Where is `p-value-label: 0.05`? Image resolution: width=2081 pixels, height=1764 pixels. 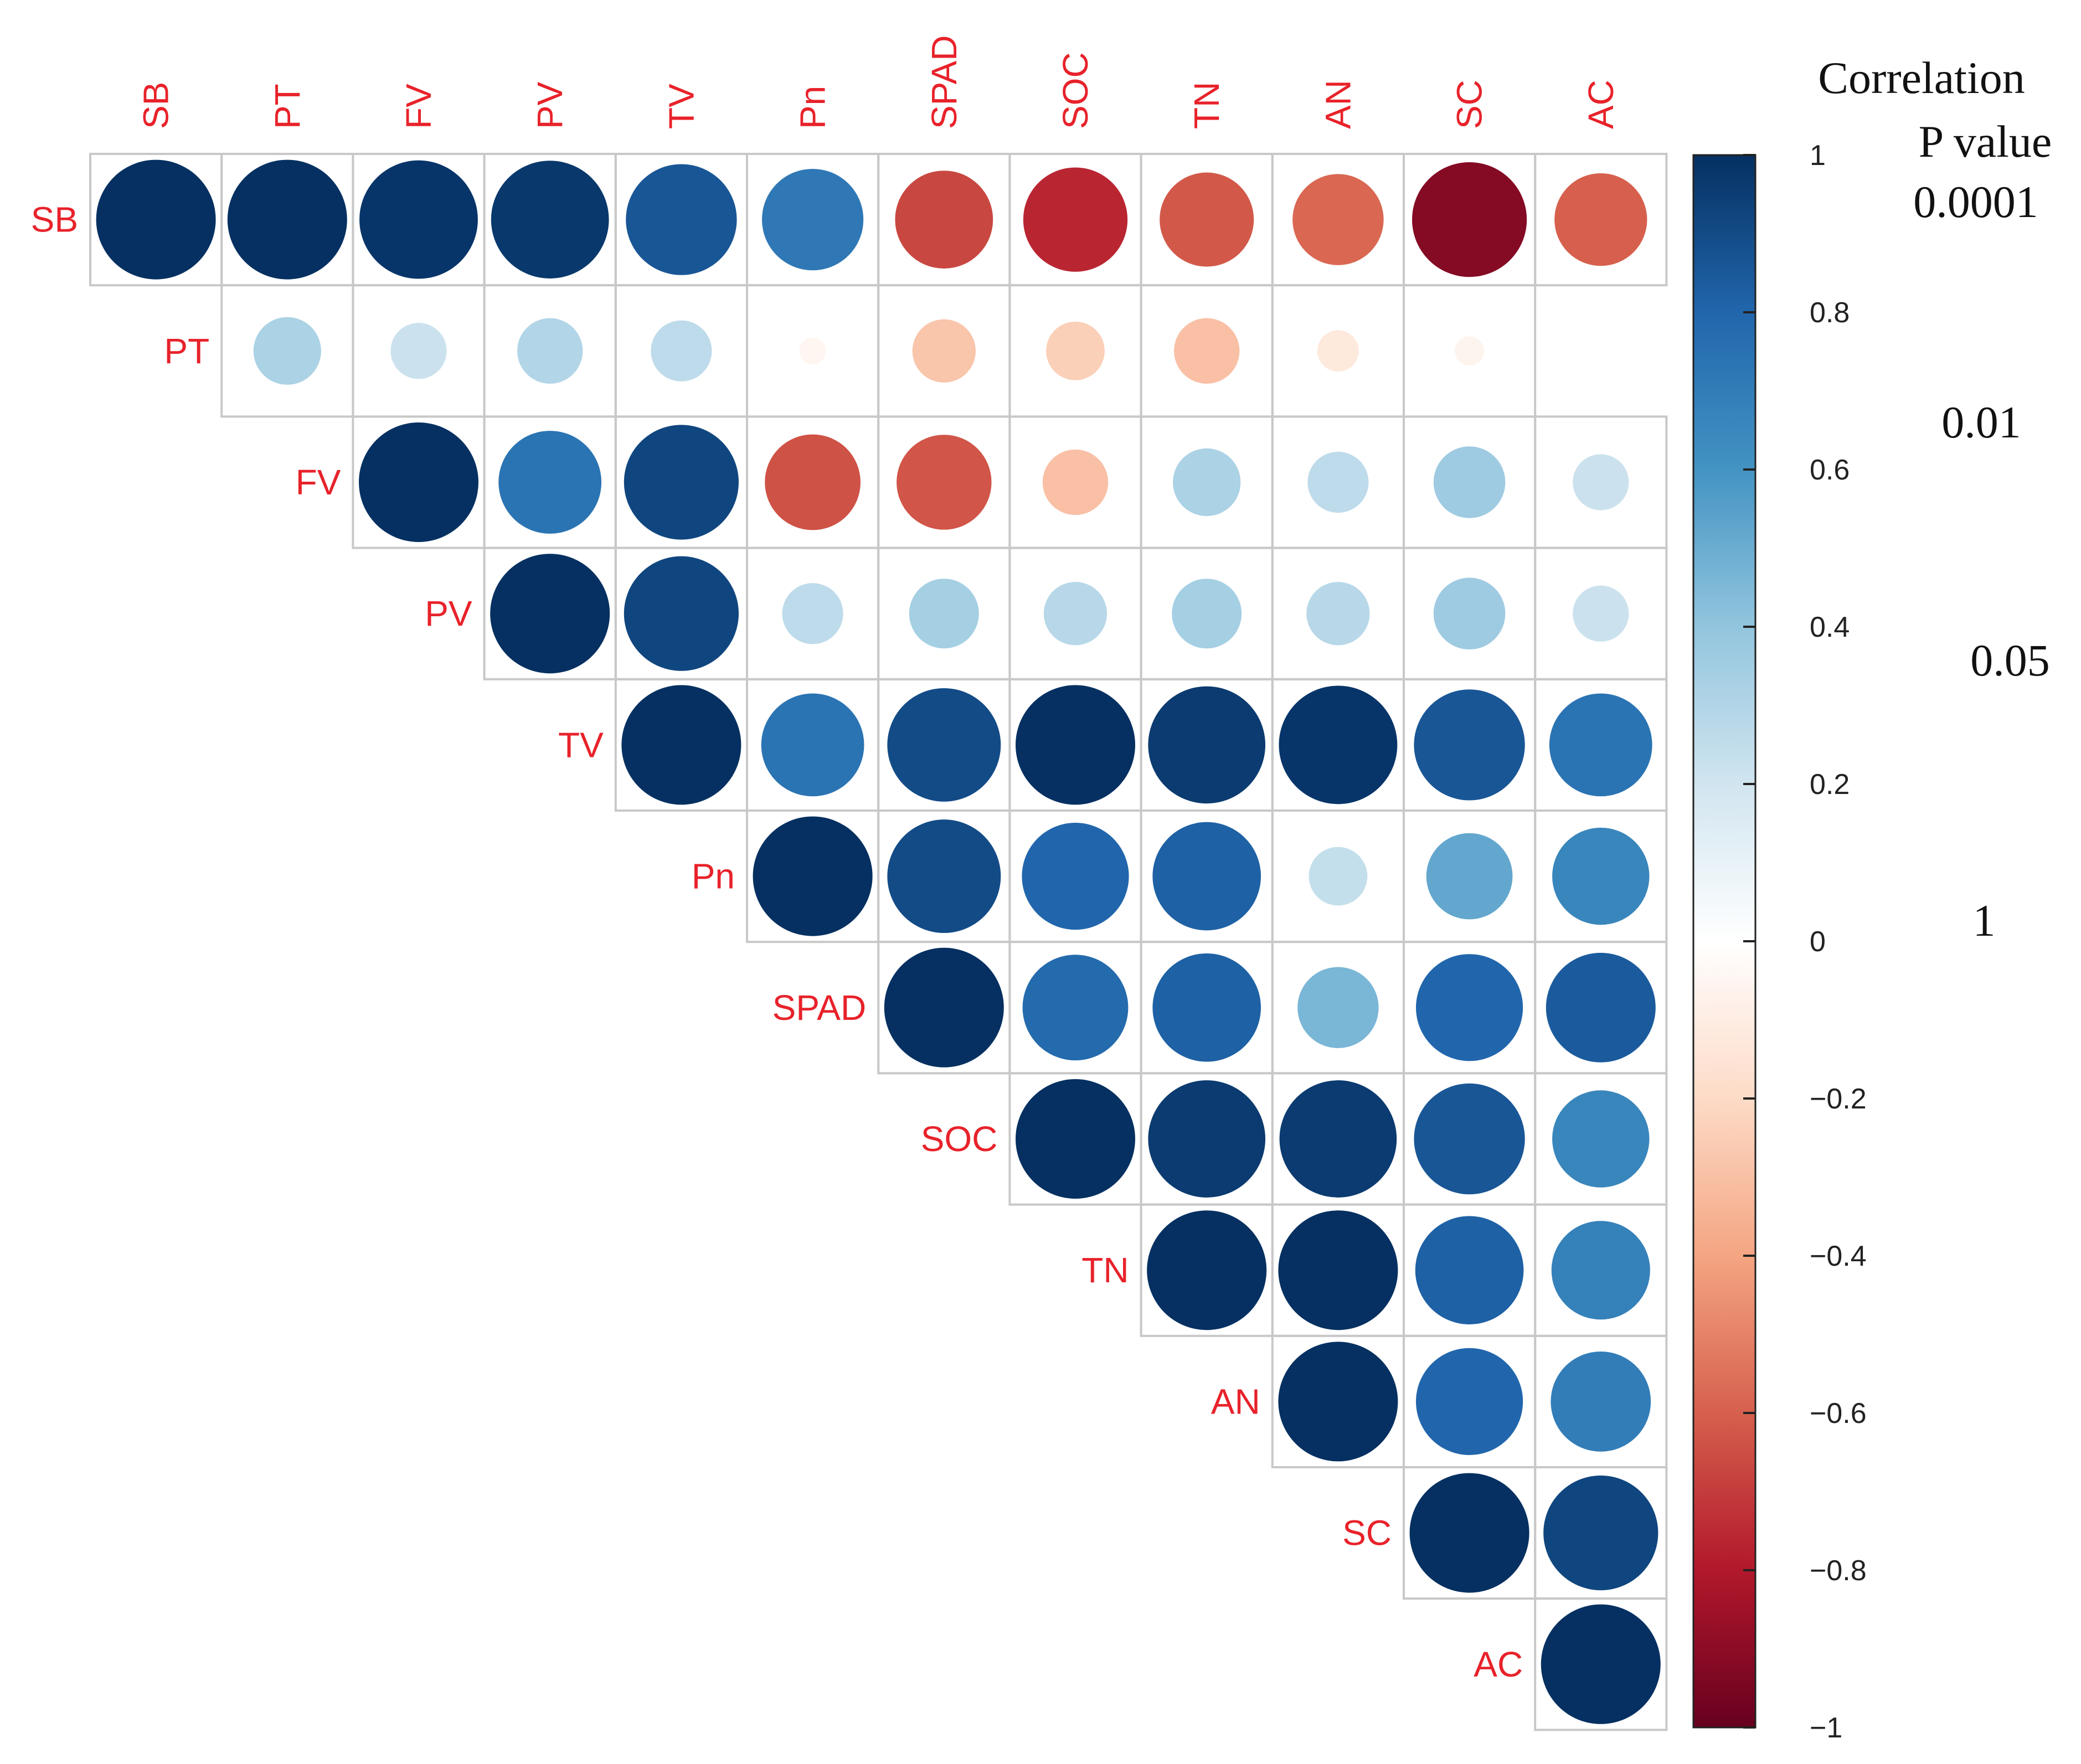
p-value-label: 0.05 is located at coordinates (2010, 660).